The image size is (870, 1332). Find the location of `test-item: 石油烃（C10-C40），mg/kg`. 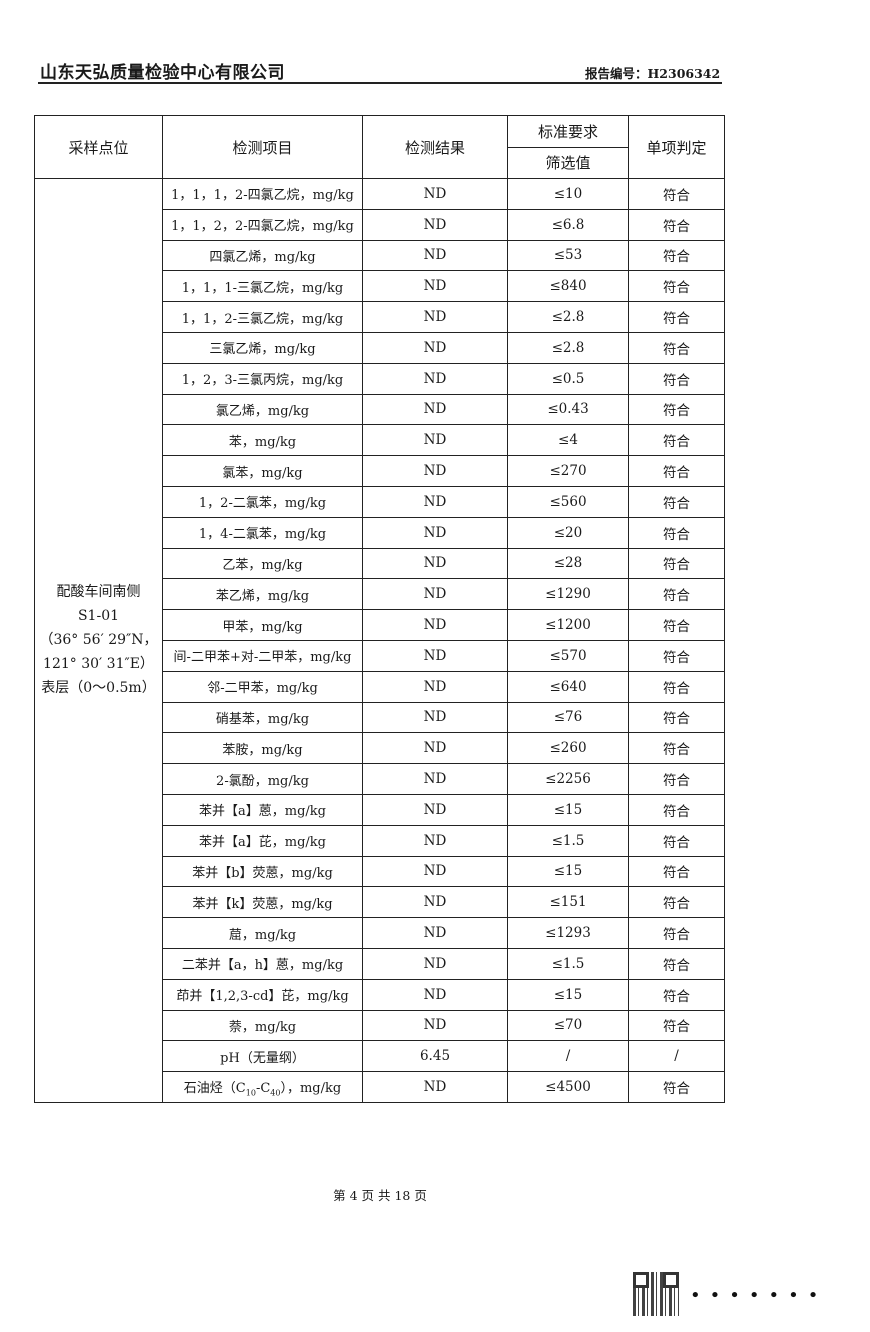

test-item: 石油烃（C10-C40），mg/kg is located at coordinates (262, 1087).